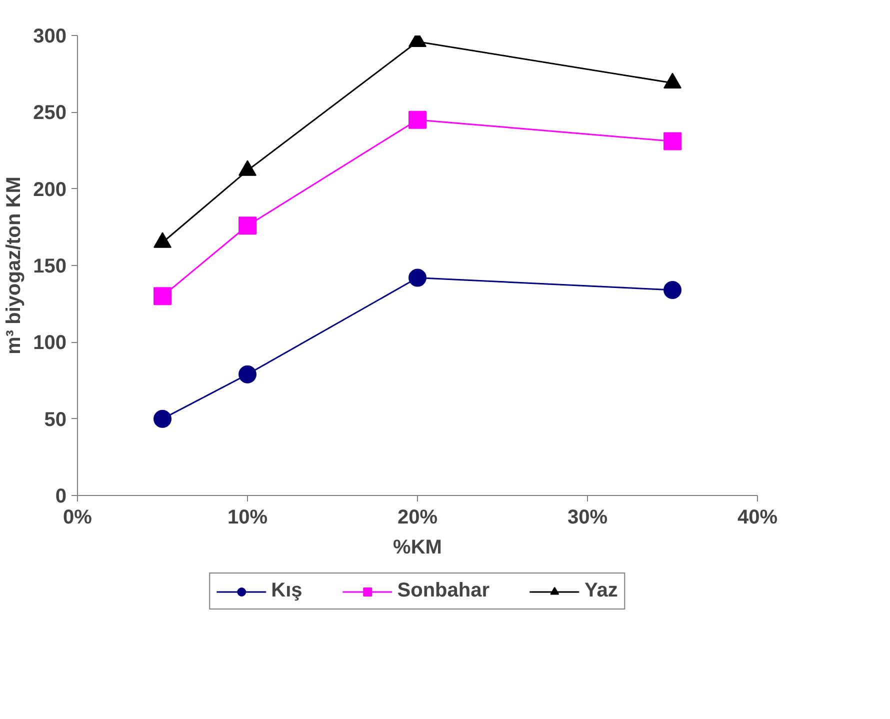 This screenshot has width=890, height=719. What do you see at coordinates (247, 517) in the screenshot?
I see `x-tick-label: 10%` at bounding box center [247, 517].